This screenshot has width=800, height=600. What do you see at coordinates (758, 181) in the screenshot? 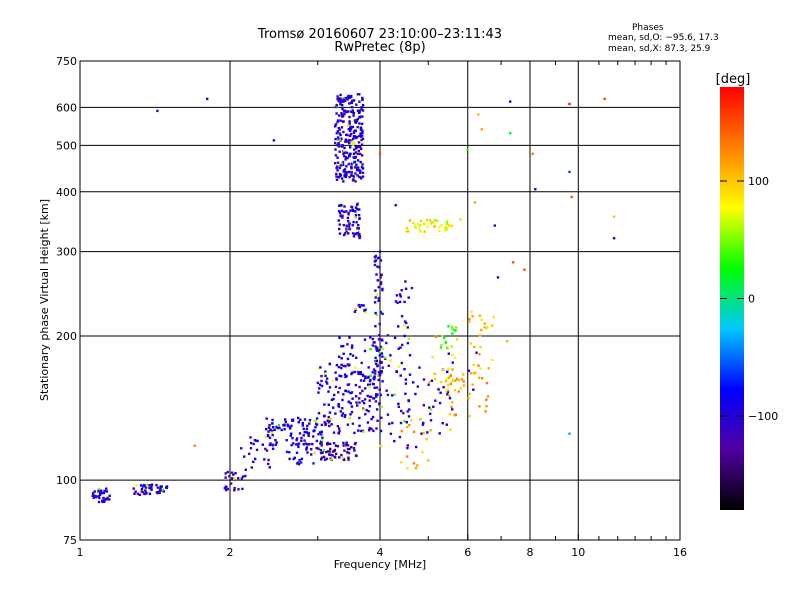
I see `colorbar-tick-label-0: 100` at bounding box center [758, 181].